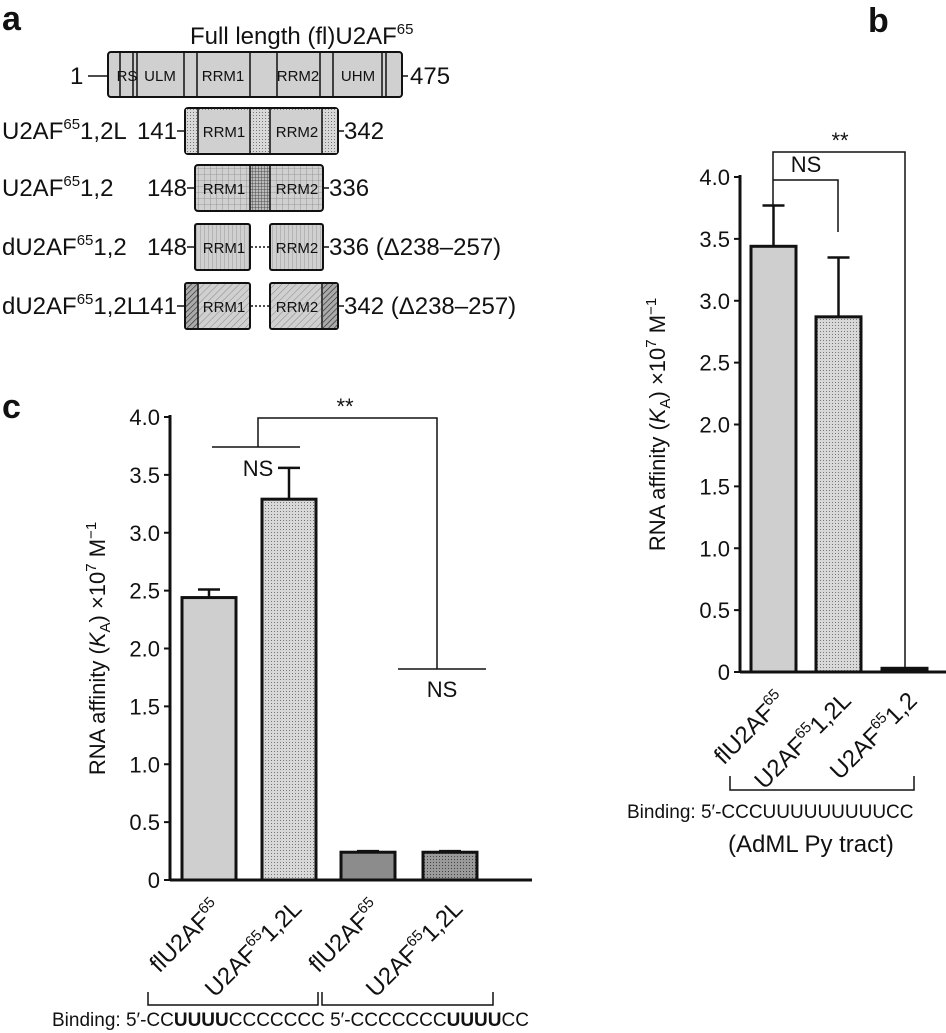  Describe the element at coordinates (349, 188) in the screenshot. I see `end-residue: 336` at that location.